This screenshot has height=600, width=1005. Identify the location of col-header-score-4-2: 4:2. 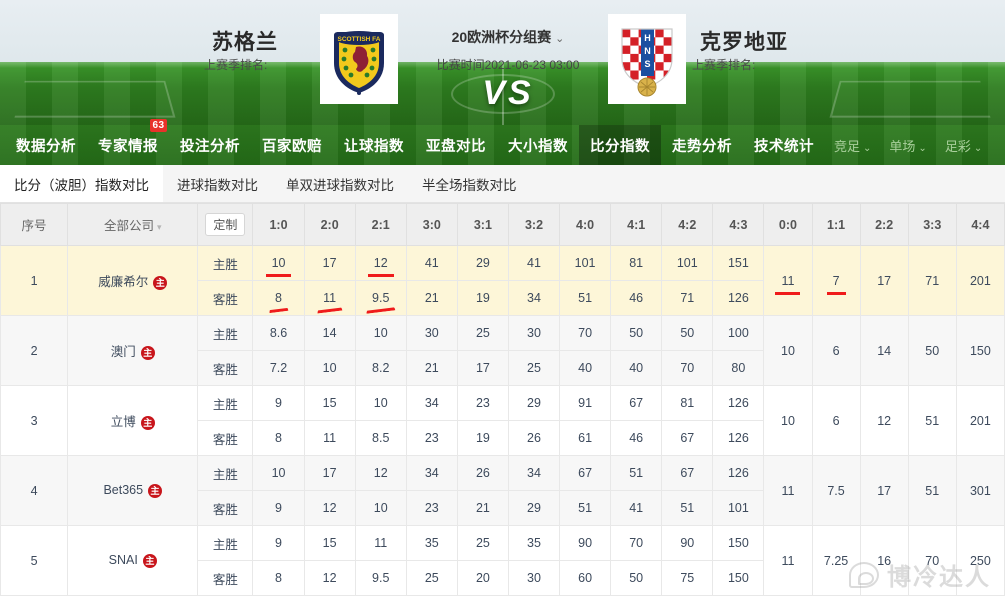
(687, 224).